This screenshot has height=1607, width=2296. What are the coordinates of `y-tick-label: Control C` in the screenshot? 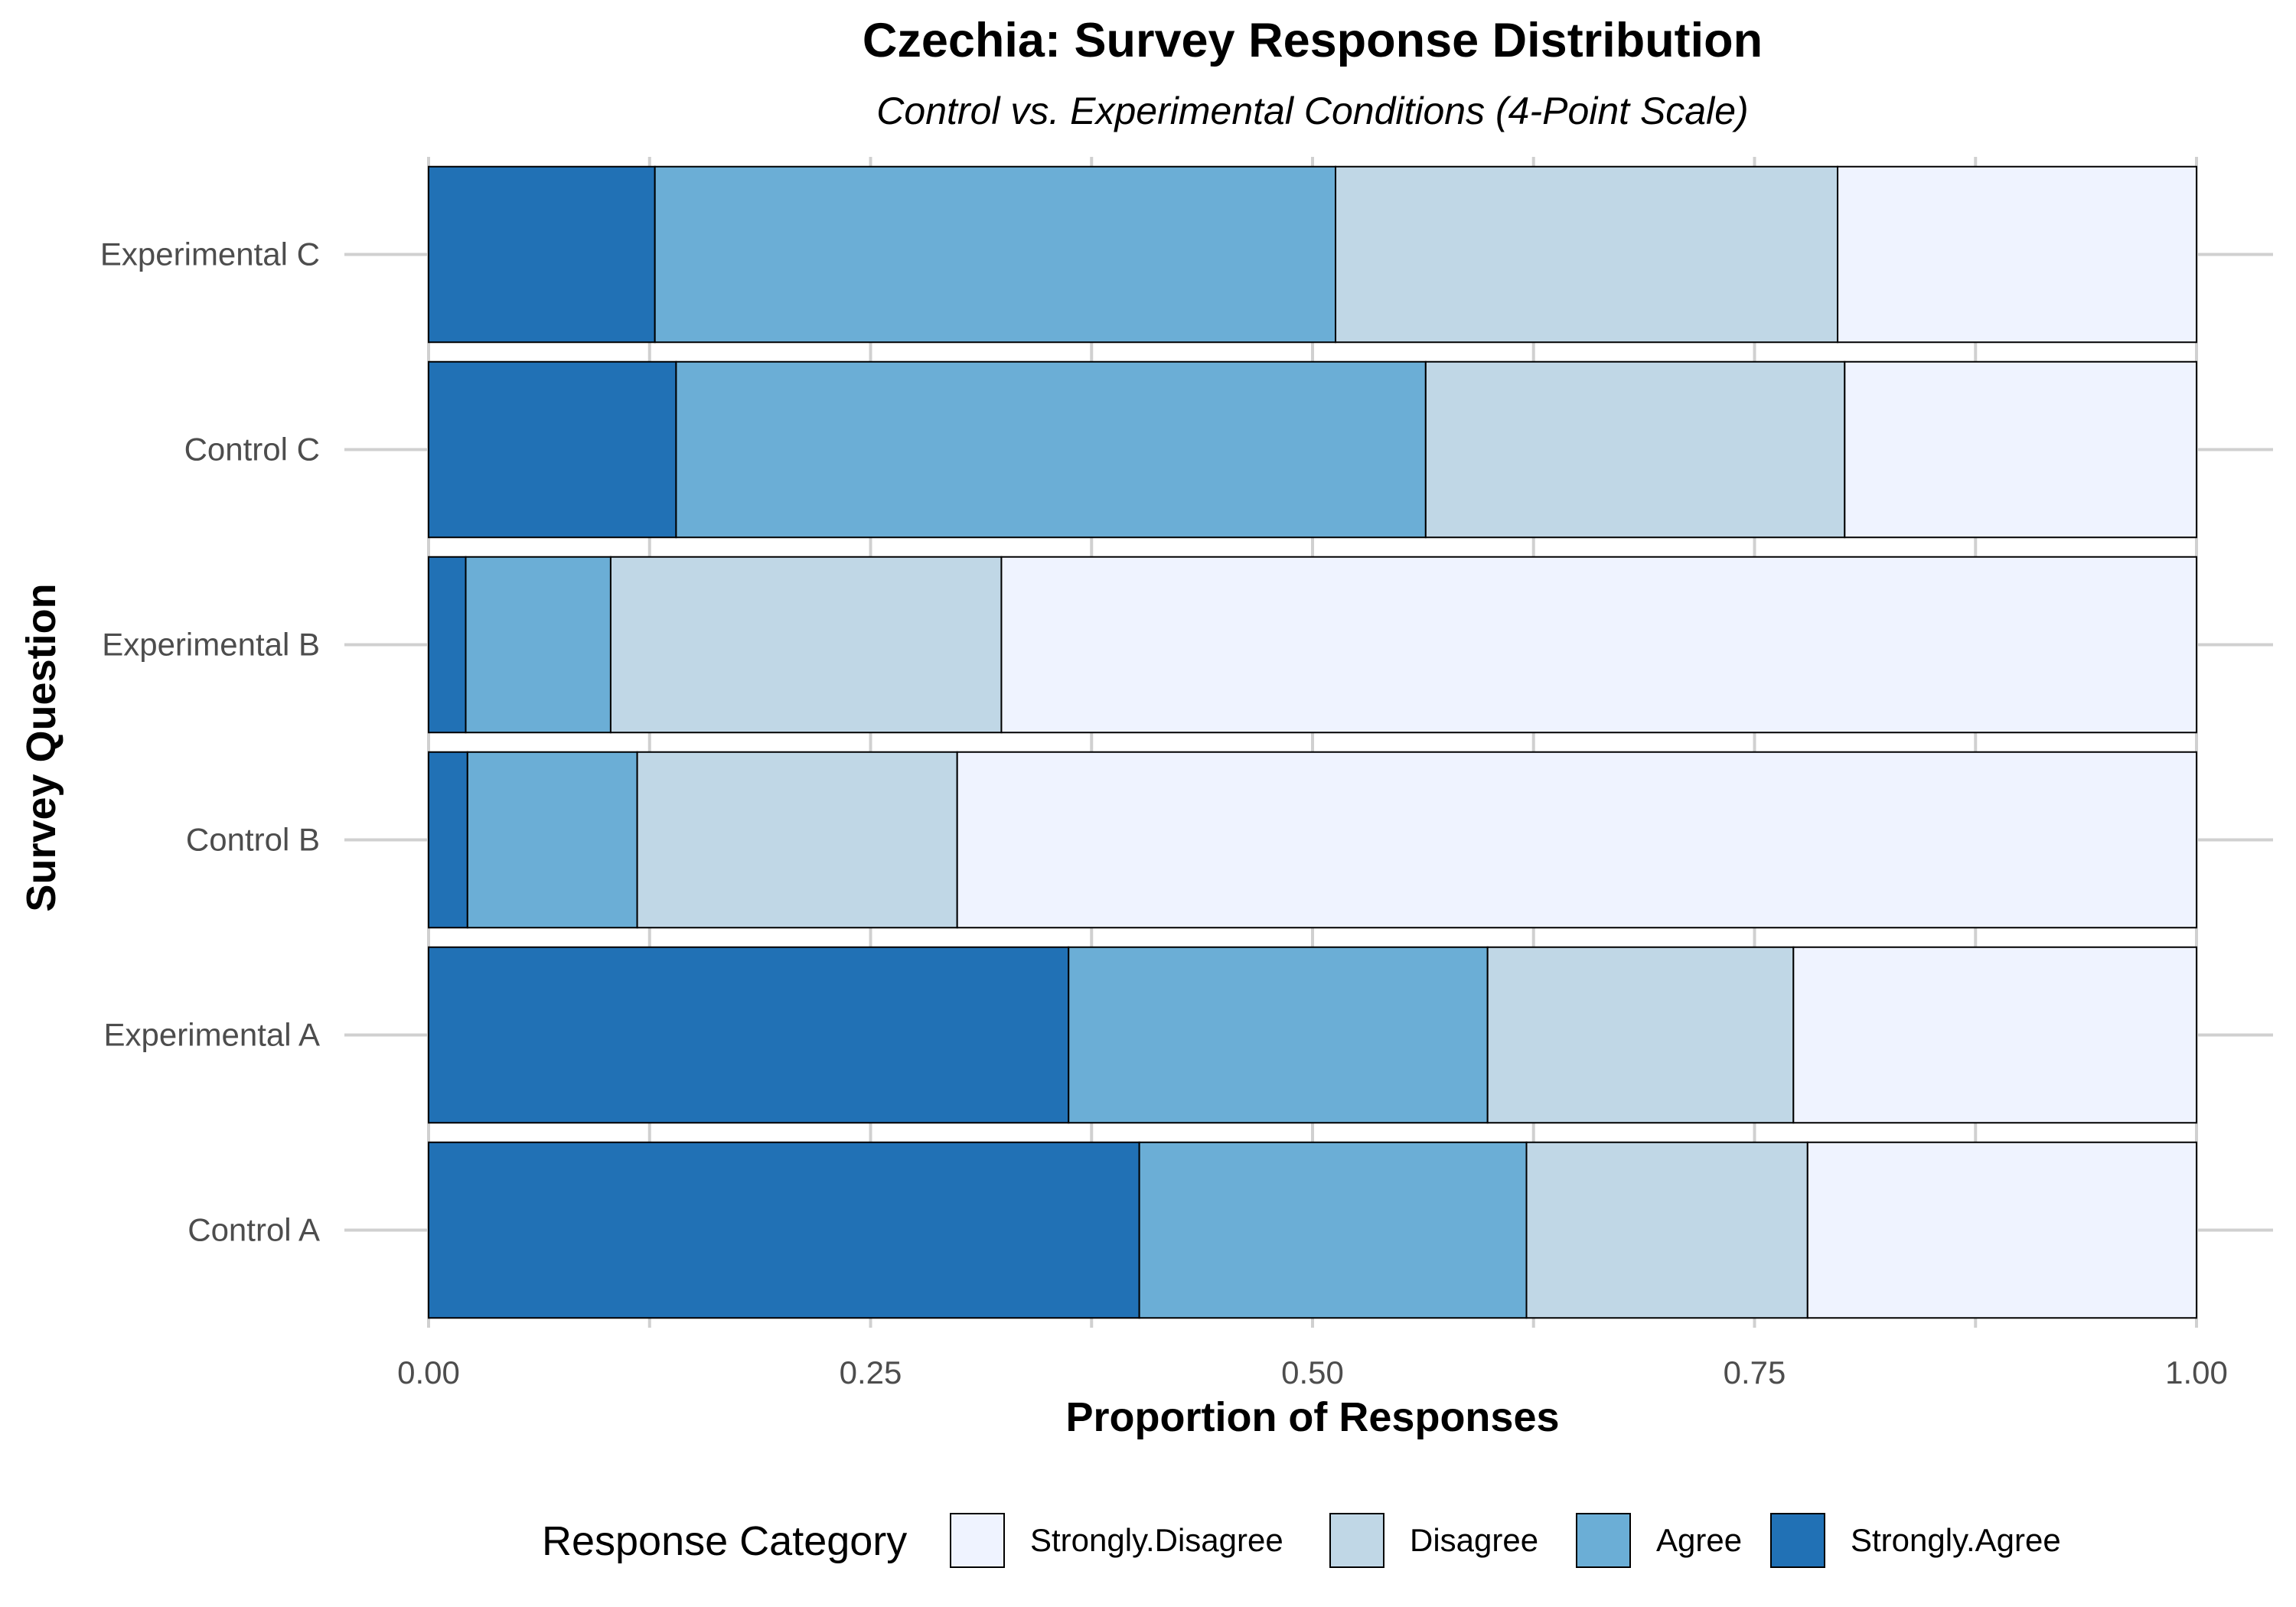 It's located at (252, 450).